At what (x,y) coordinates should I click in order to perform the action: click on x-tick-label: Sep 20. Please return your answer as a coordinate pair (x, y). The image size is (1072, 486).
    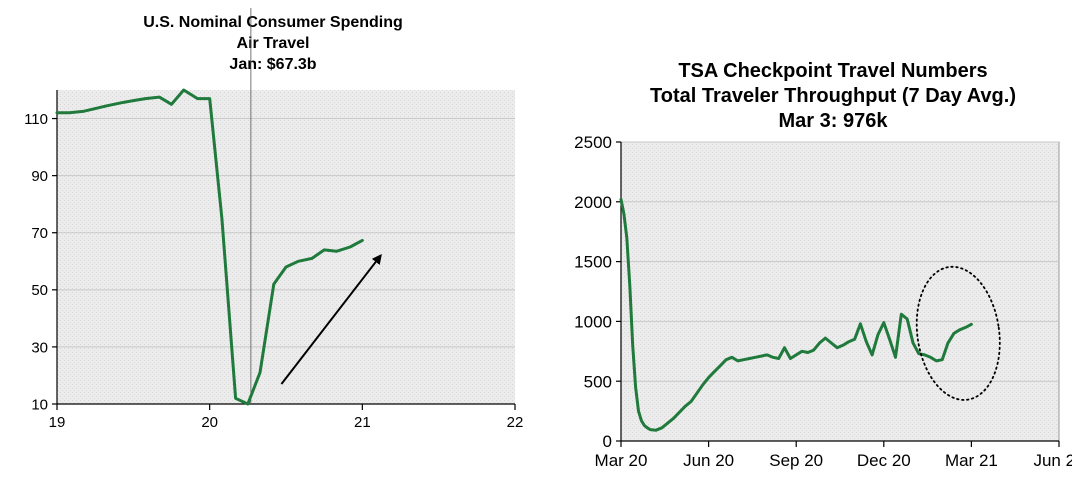
    Looking at the image, I should click on (796, 460).